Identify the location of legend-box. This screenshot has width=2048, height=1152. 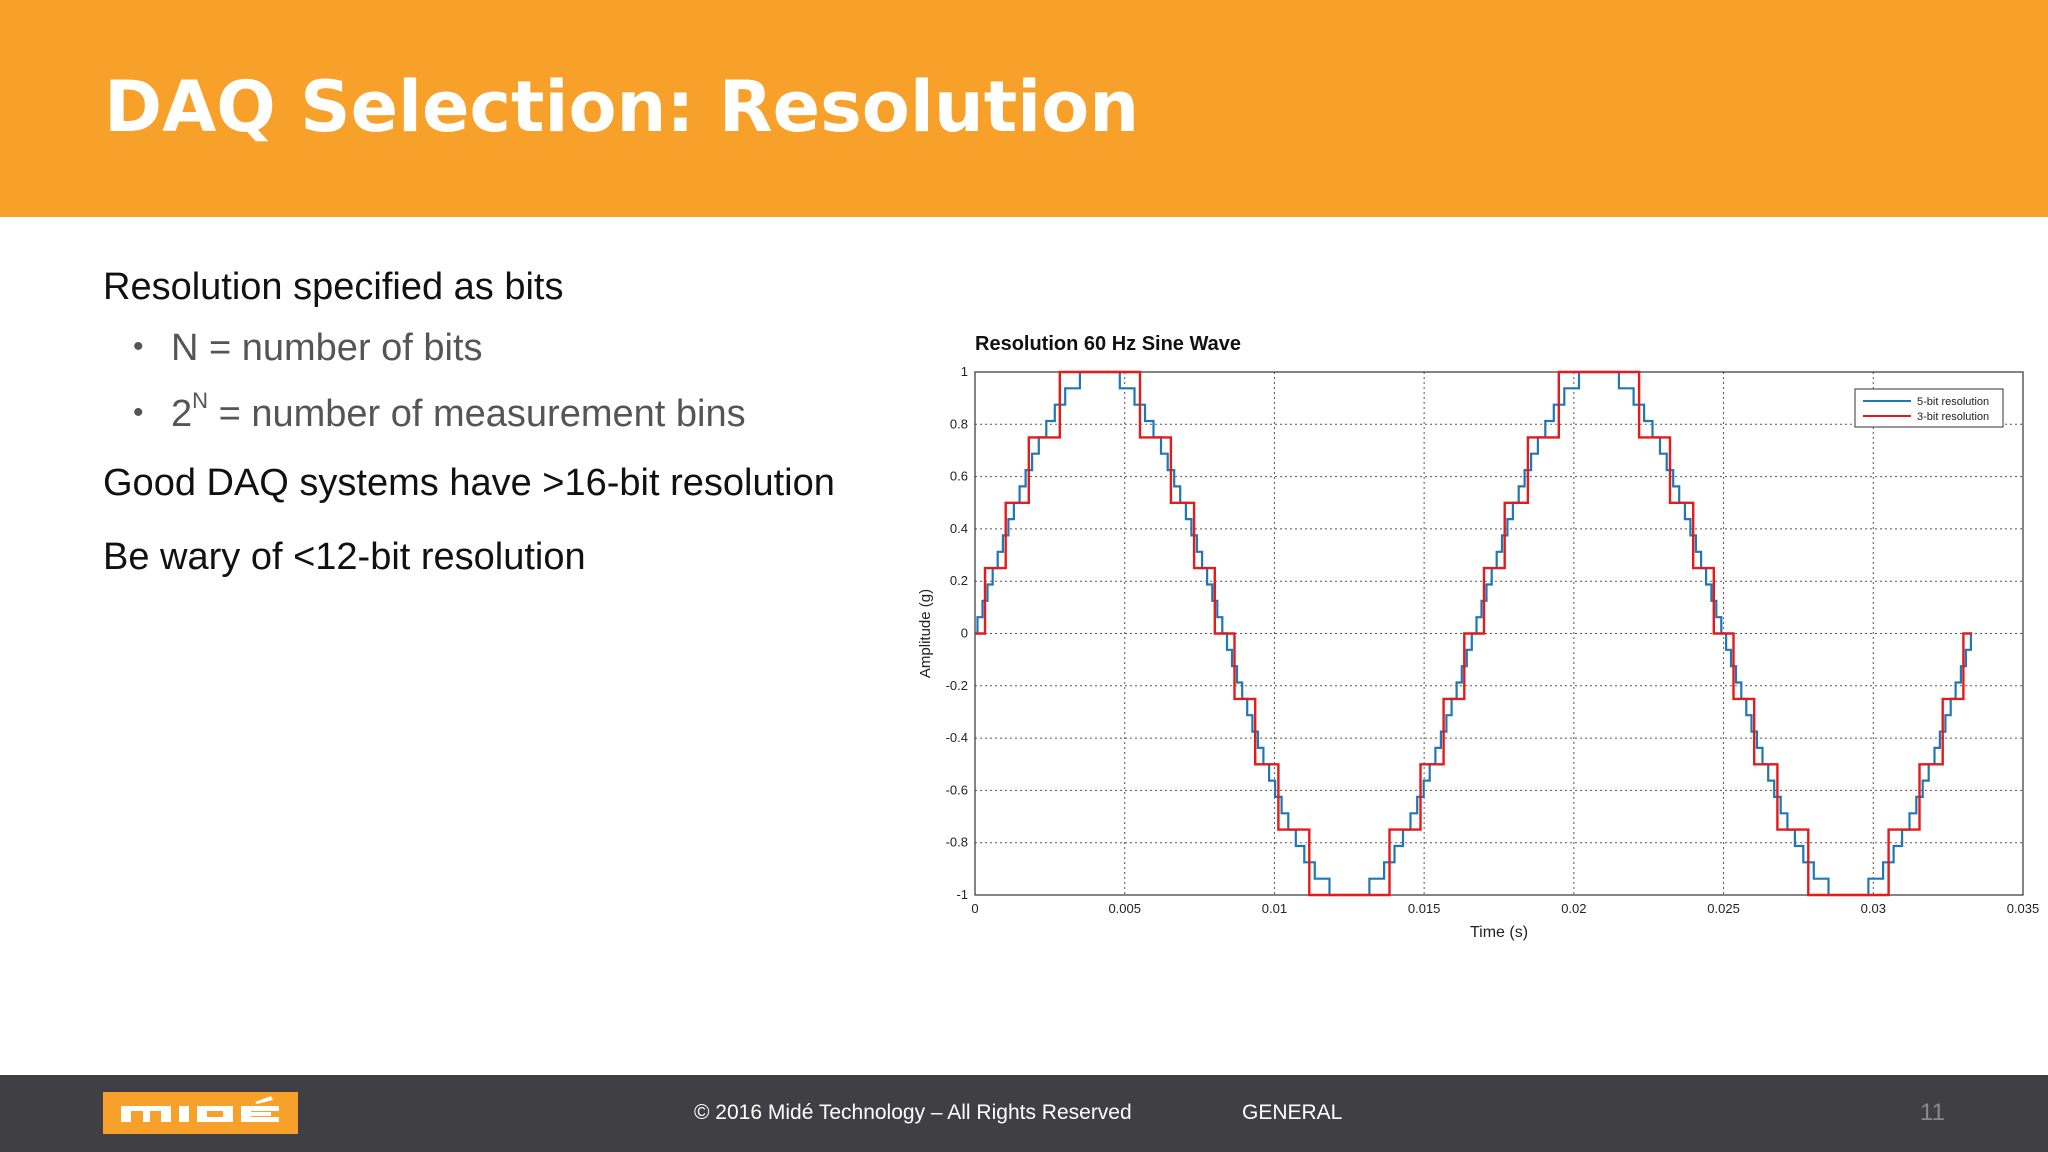
(1929, 408).